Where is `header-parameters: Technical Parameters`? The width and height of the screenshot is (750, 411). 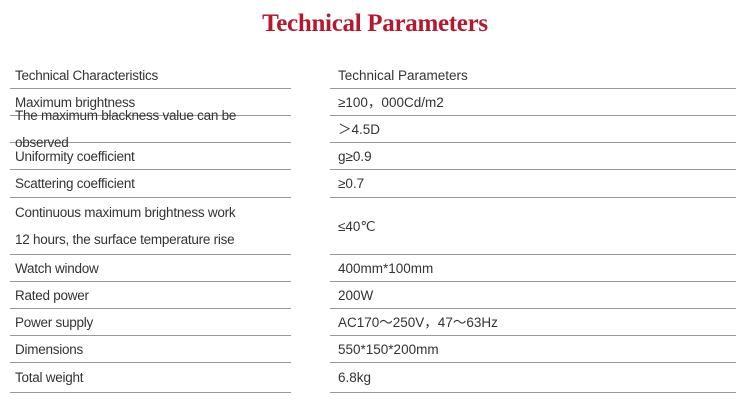
header-parameters: Technical Parameters is located at coordinates (533, 76).